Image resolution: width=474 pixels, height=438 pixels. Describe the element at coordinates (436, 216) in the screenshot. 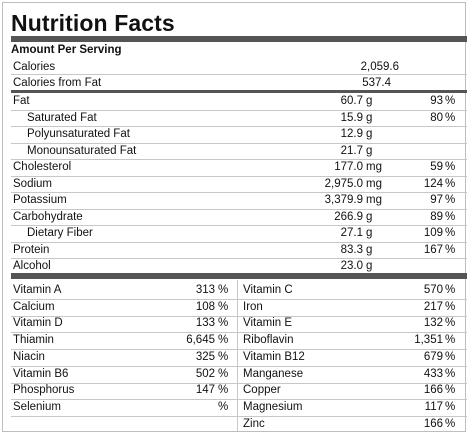

I see `nutrient-daily-value: 89` at that location.